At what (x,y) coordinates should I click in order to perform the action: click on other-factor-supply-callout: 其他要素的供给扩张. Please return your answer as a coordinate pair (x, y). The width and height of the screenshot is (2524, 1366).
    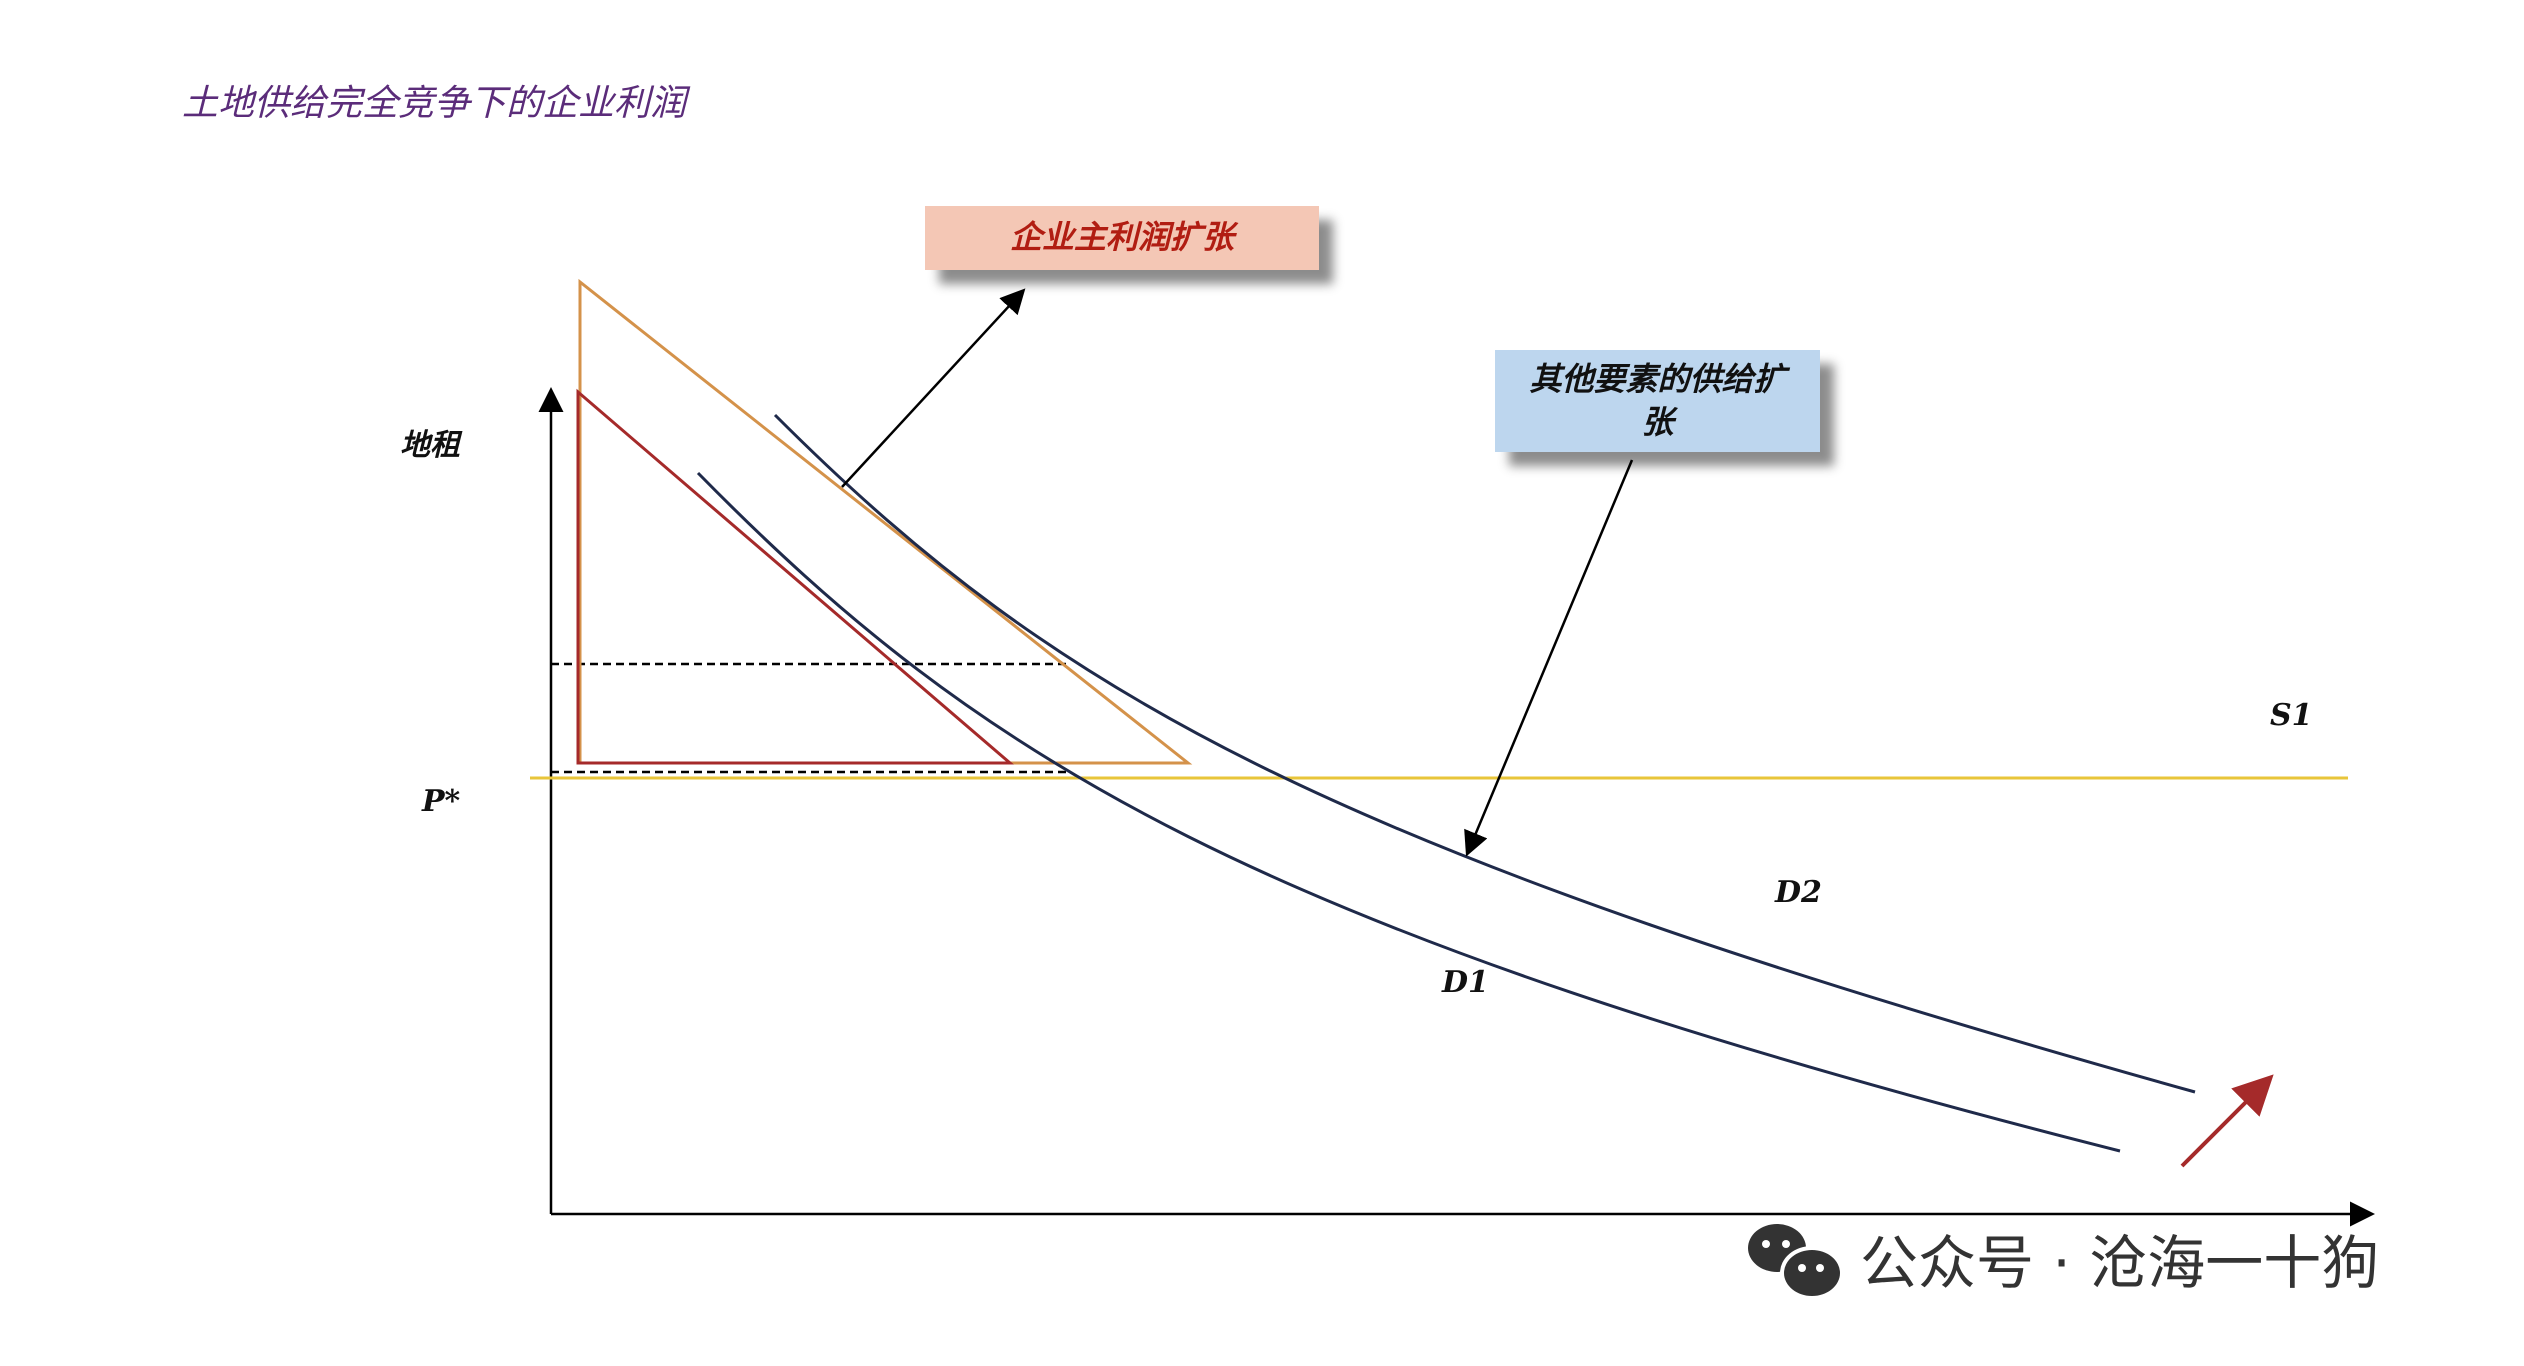
    Looking at the image, I should click on (1657, 401).